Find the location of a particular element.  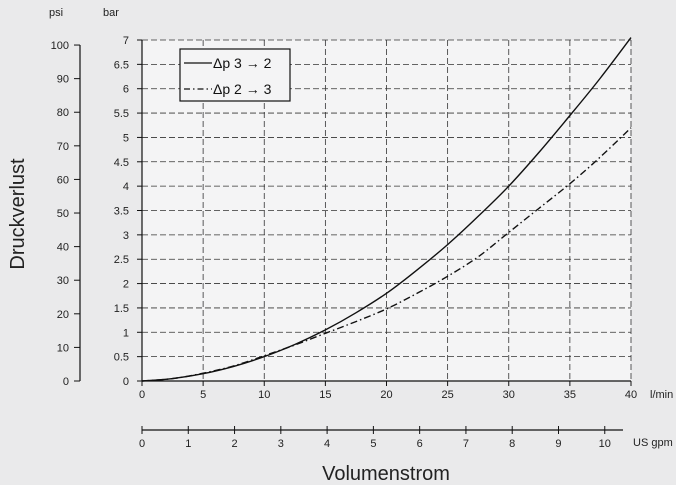

psi-tick-label: 20 is located at coordinates (63, 315).